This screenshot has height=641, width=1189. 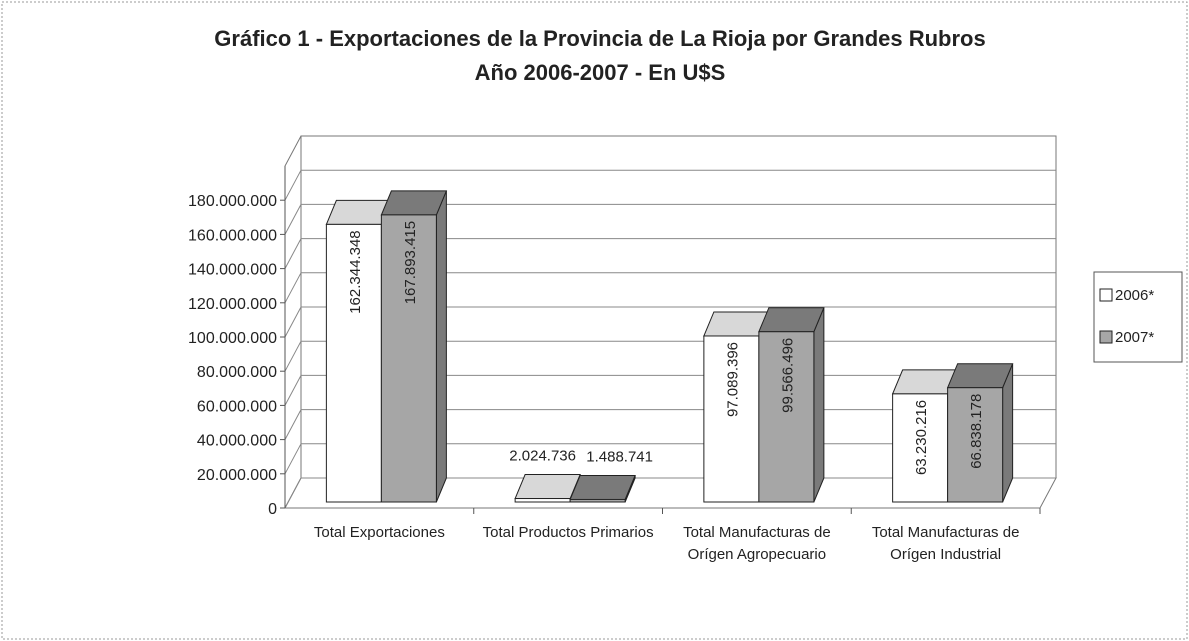 What do you see at coordinates (232, 201) in the screenshot?
I see `y-tick-label: 180.000.000` at bounding box center [232, 201].